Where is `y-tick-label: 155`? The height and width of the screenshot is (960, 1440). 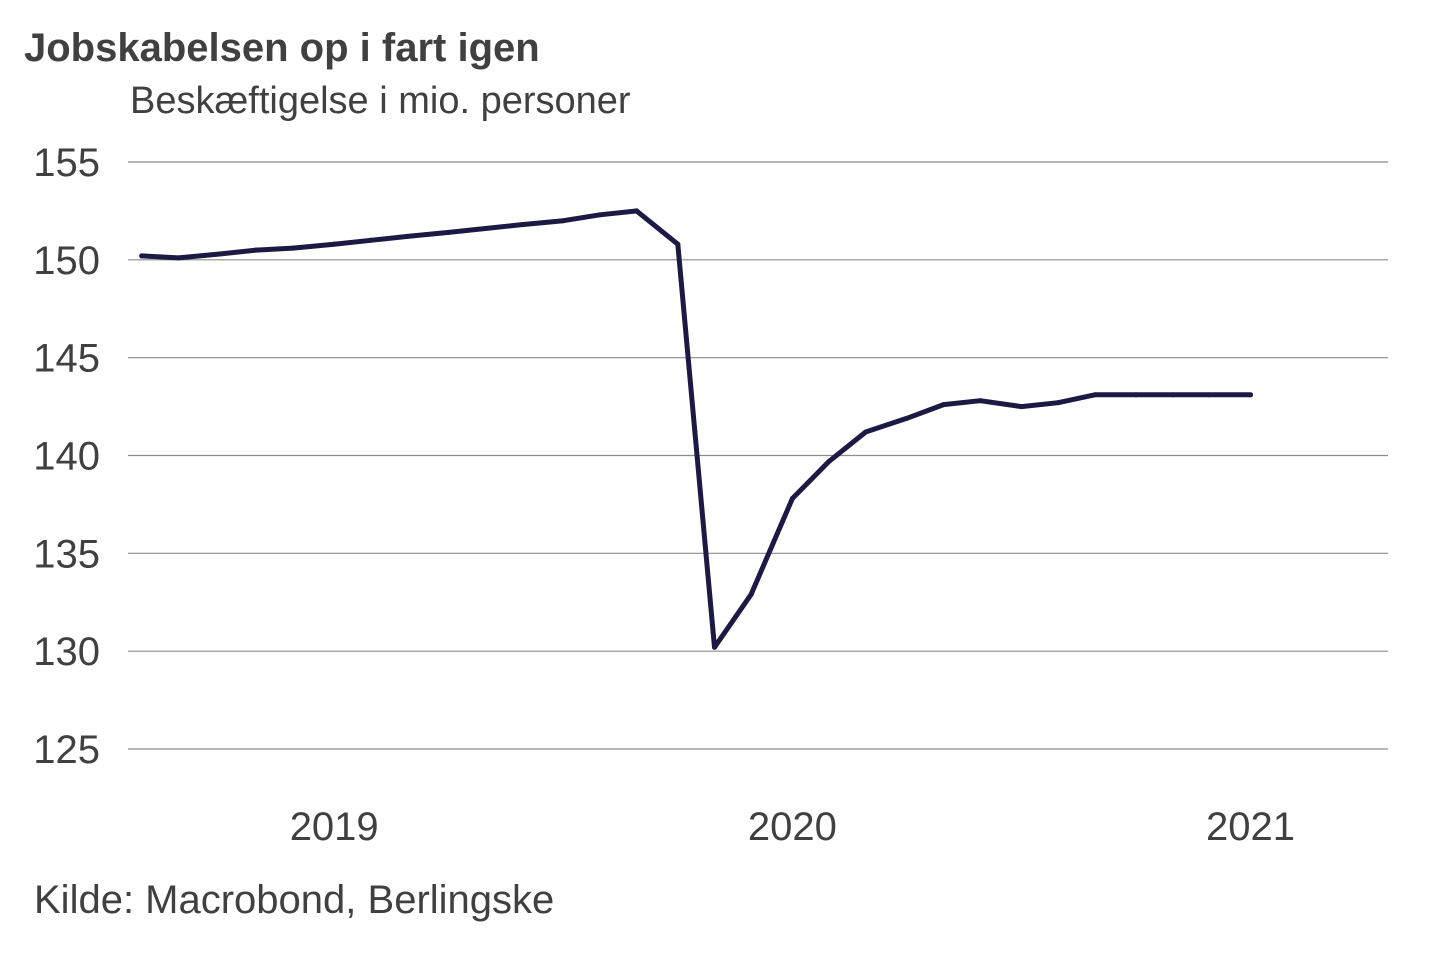
y-tick-label: 155 is located at coordinates (66, 163).